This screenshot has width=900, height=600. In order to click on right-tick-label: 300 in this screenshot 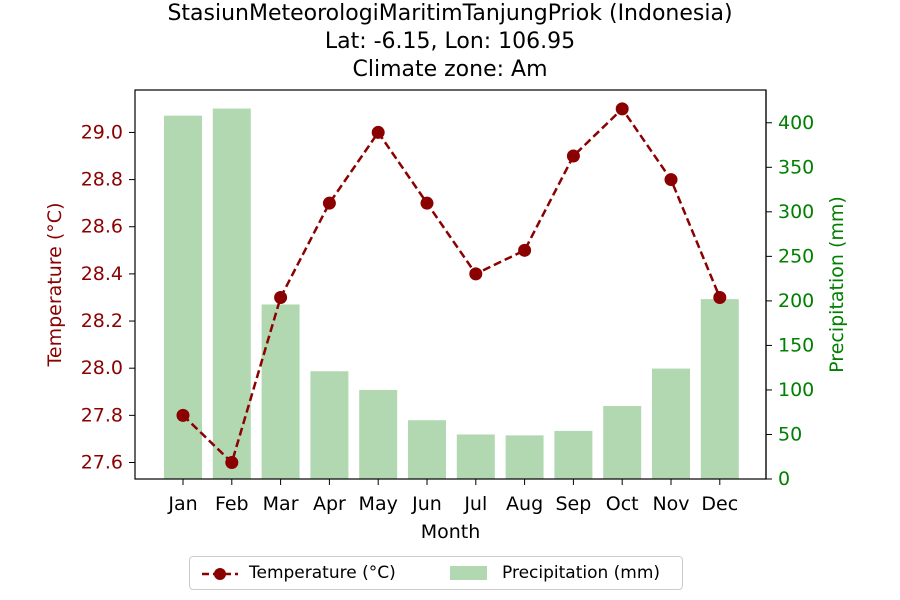, I will do `click(796, 212)`.